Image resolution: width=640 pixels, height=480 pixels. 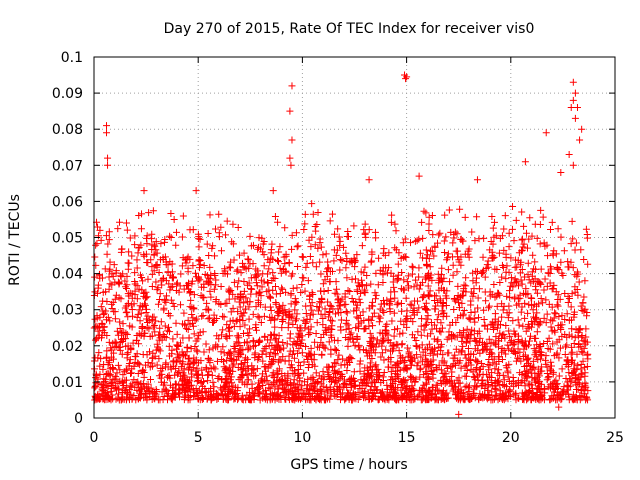 I want to click on x-tick-label: 5, so click(x=198, y=438).